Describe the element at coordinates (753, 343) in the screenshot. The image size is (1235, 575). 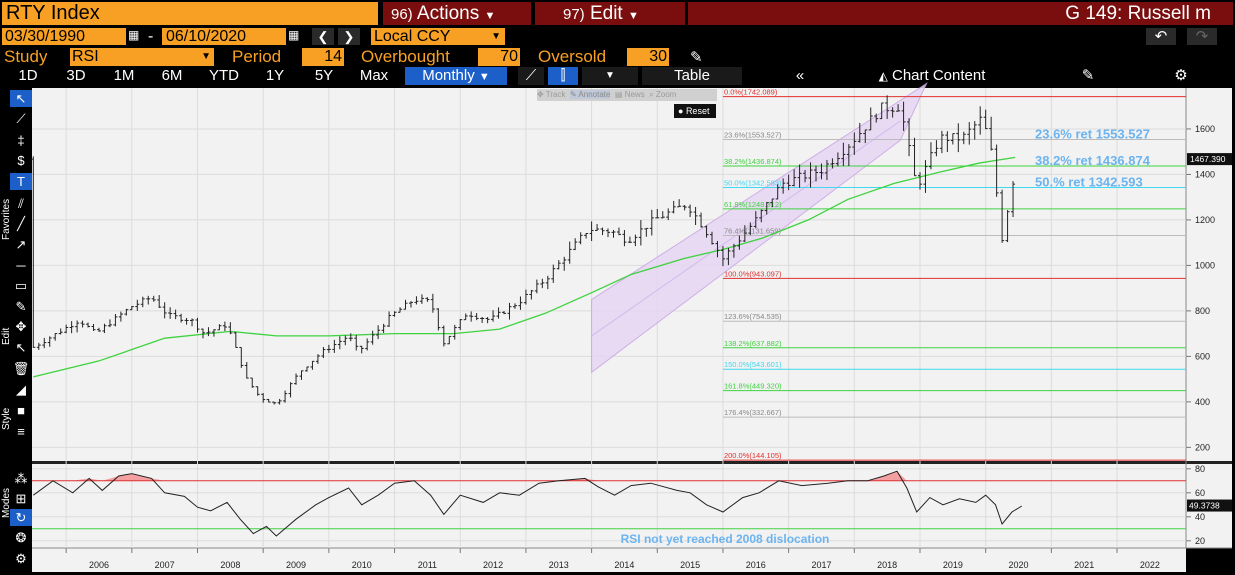
I see `fib-level-label: 138.2%(637.882)` at that location.